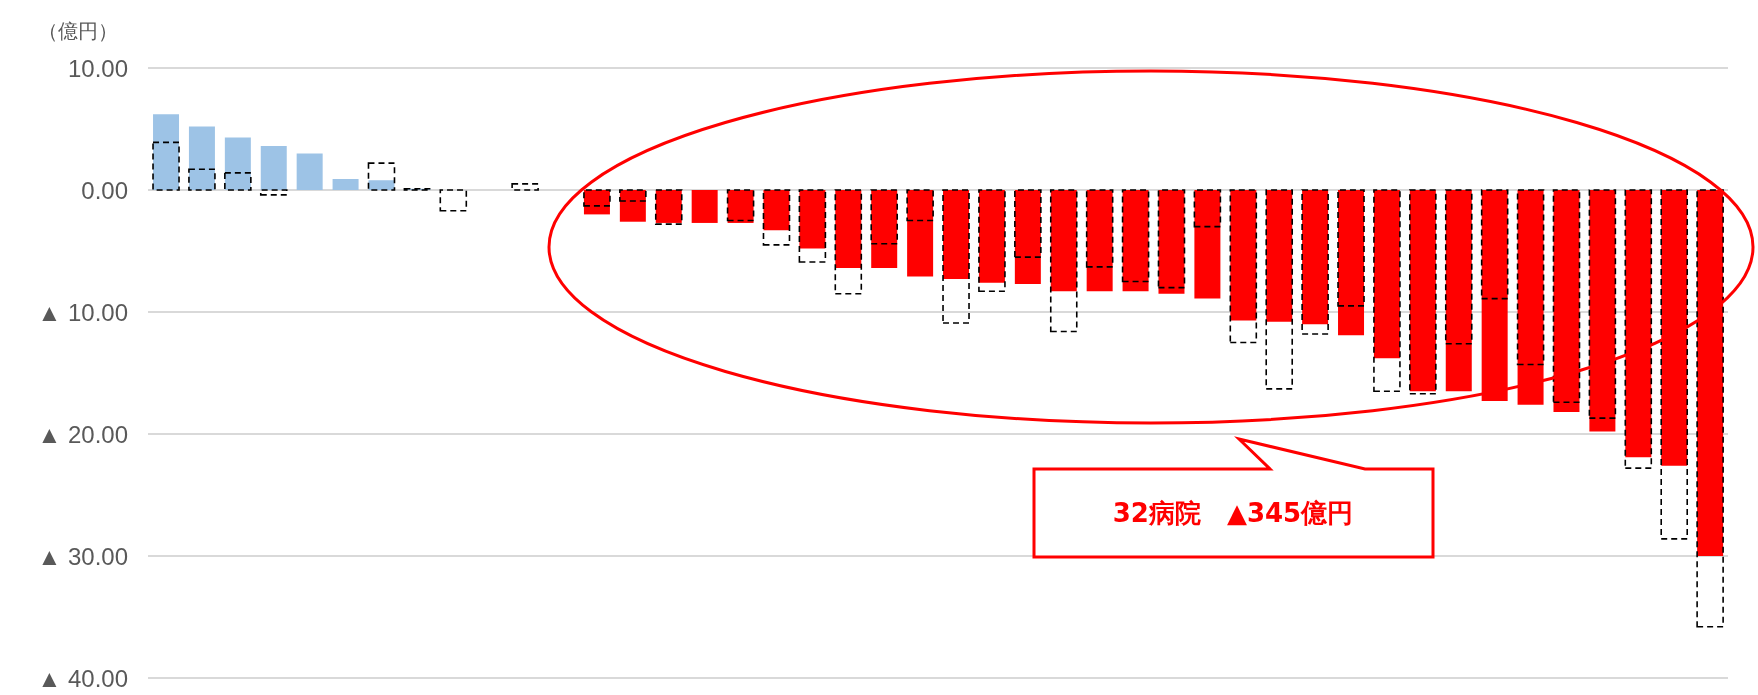  What do you see at coordinates (104, 190) in the screenshot?
I see `y-tick-label: 0.00` at bounding box center [104, 190].